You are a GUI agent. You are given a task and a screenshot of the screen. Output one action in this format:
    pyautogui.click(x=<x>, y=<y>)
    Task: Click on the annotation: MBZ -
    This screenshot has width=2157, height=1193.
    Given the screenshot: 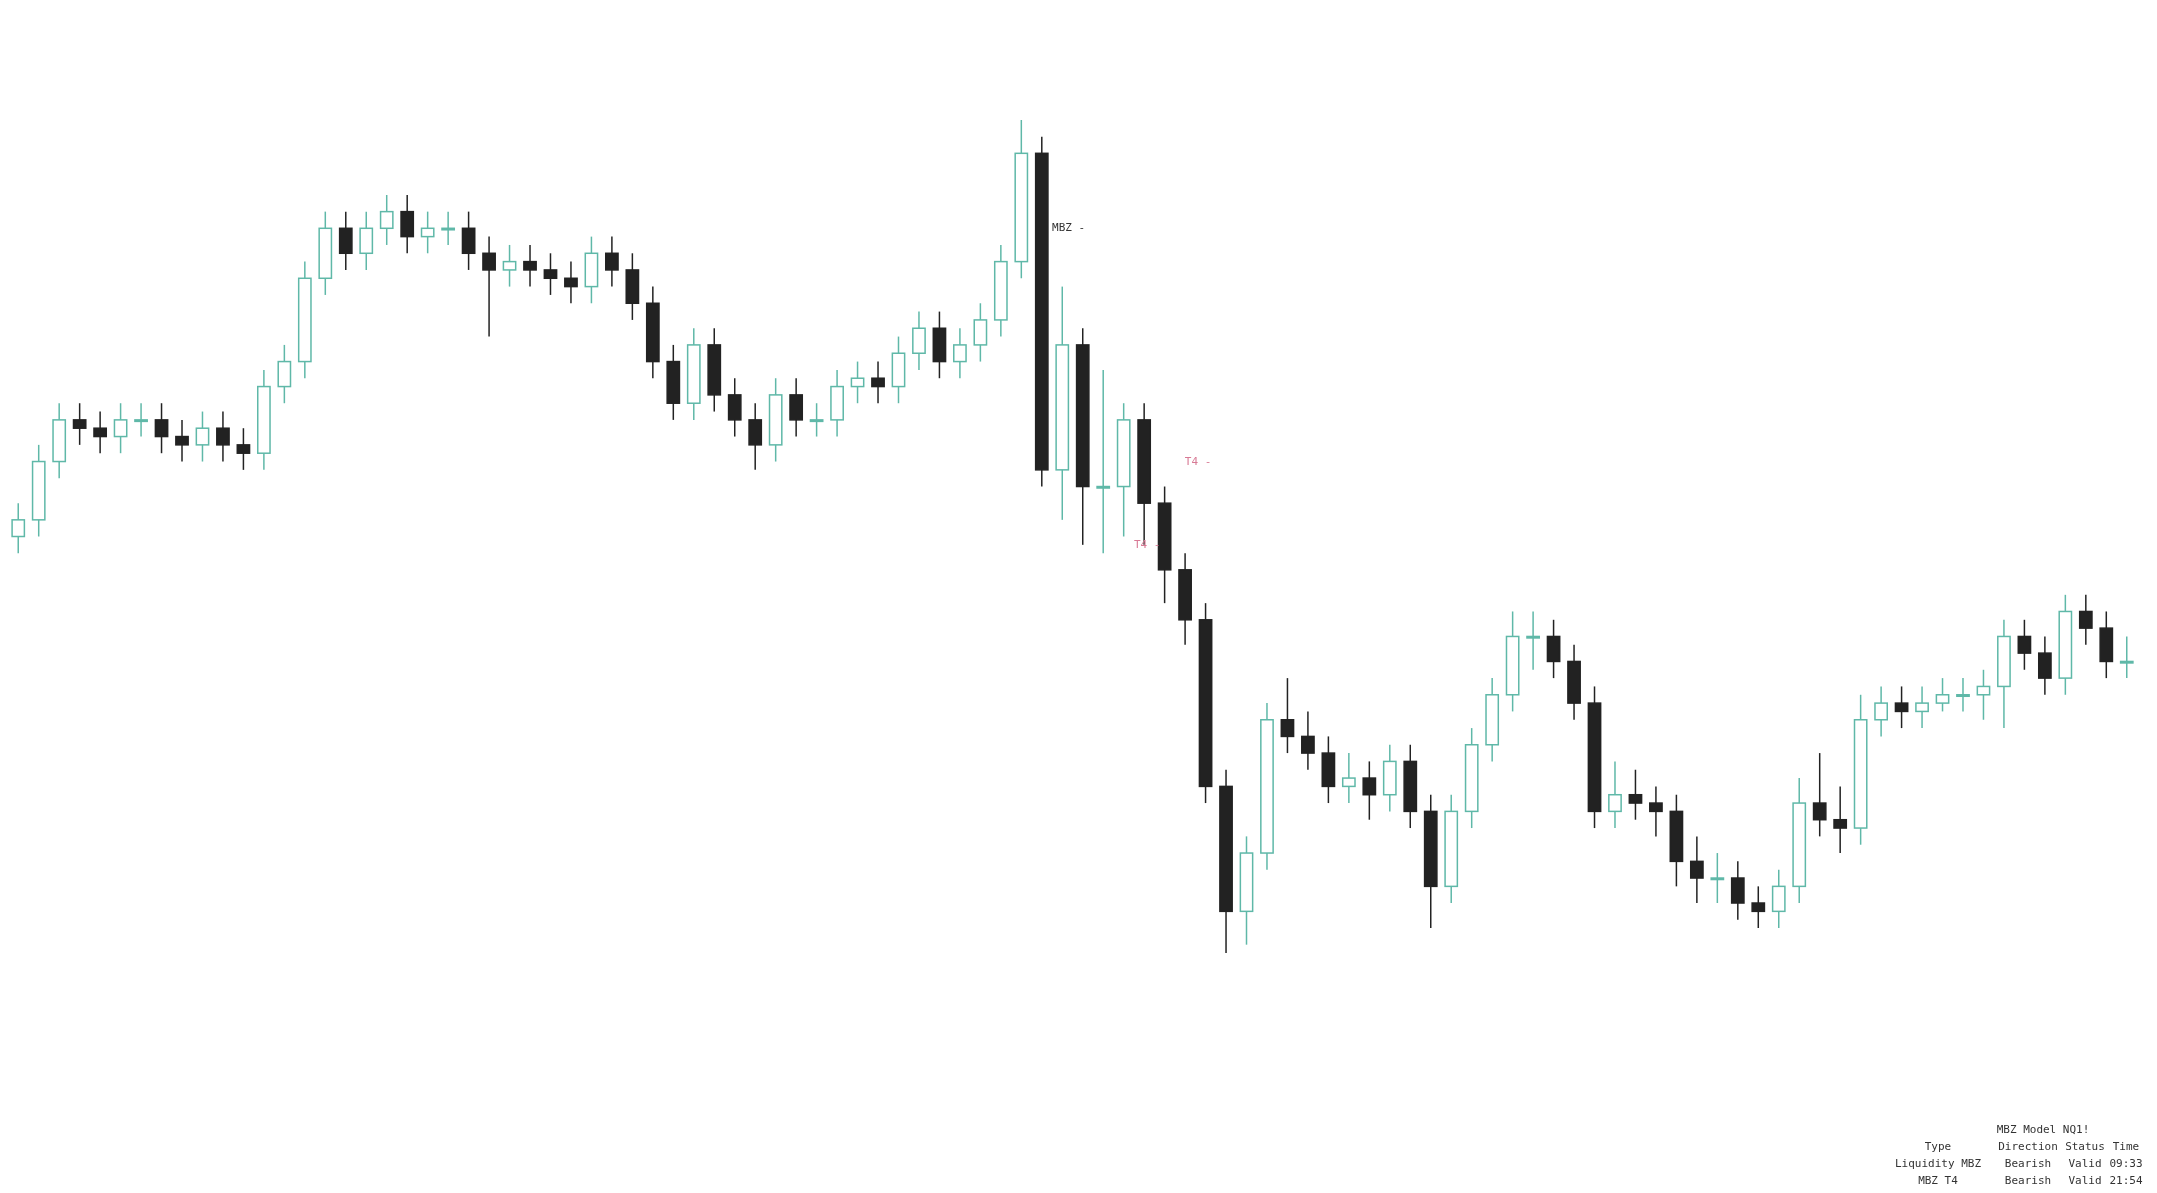 What is the action you would take?
    pyautogui.click(x=1069, y=228)
    